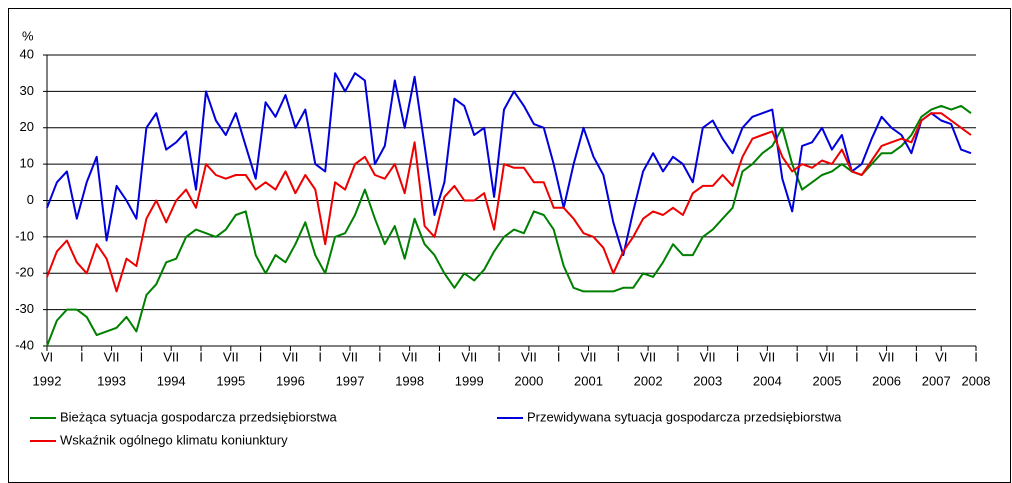  Describe the element at coordinates (47, 380) in the screenshot. I see `year-label: 1992` at that location.